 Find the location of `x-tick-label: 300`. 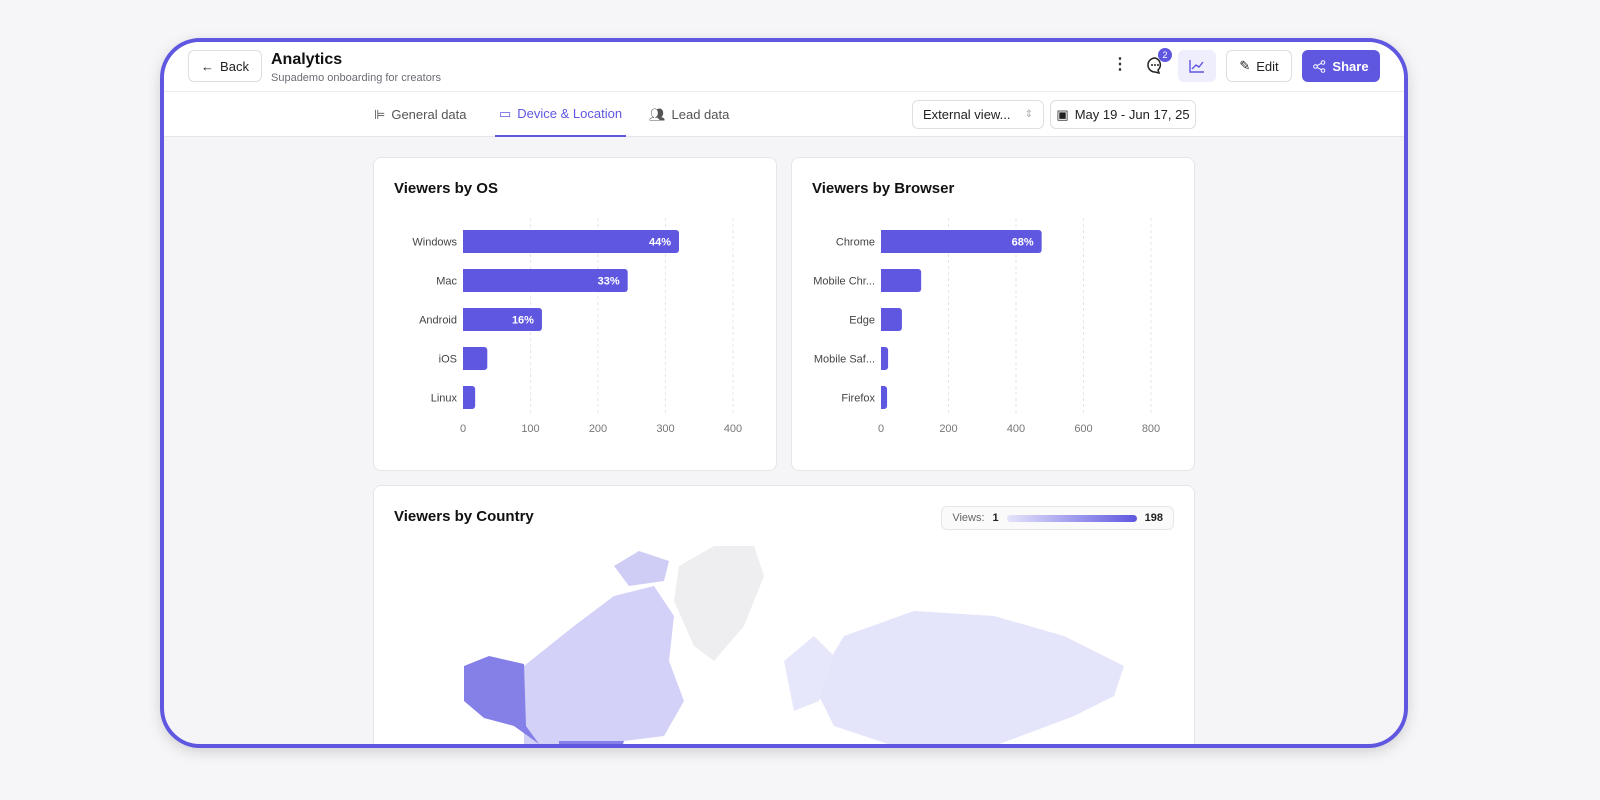

x-tick-label: 300 is located at coordinates (665, 429).